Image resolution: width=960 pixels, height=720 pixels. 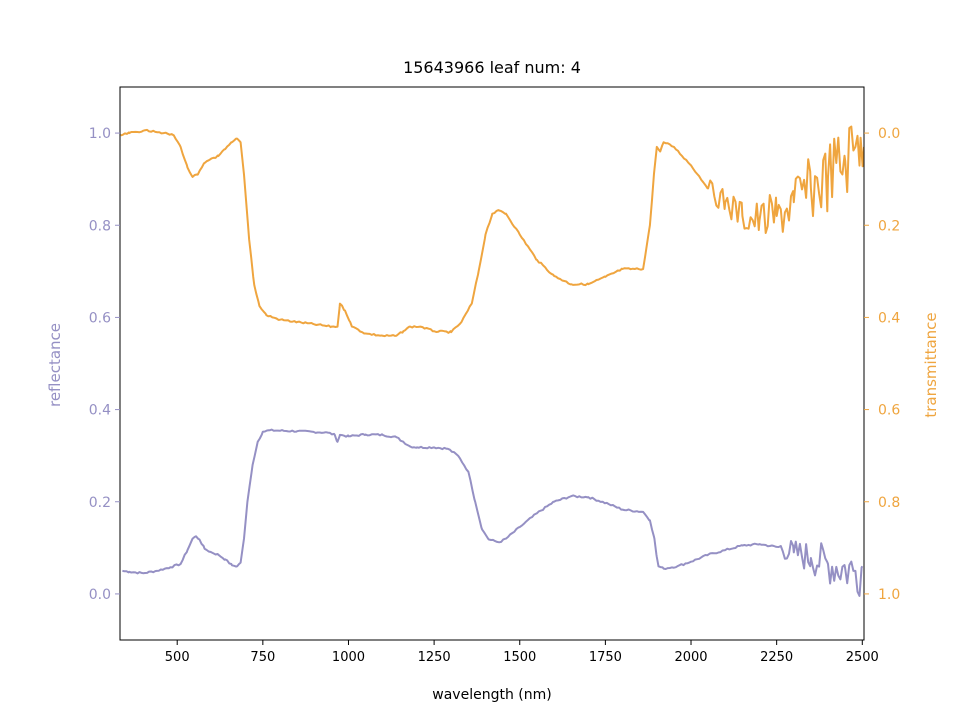 I want to click on left-y-tick-label: 0.6, so click(x=100, y=318).